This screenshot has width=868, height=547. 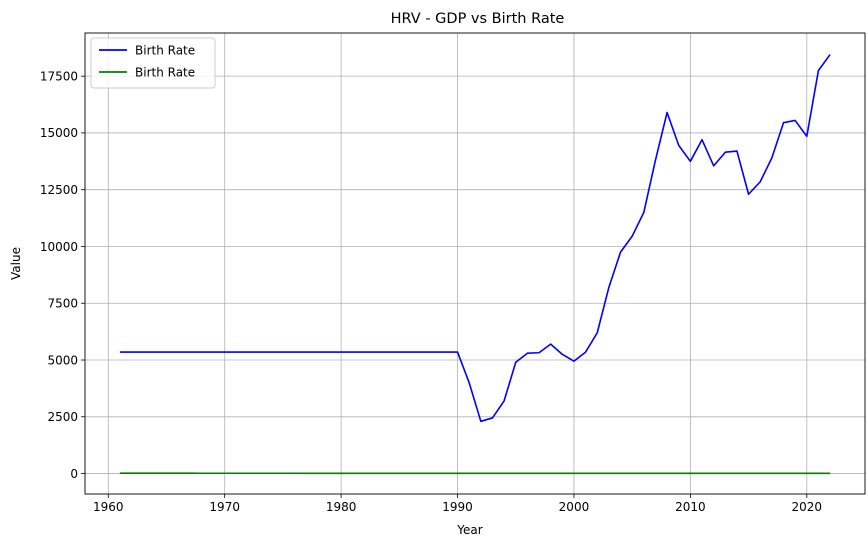 What do you see at coordinates (59, 190) in the screenshot?
I see `y-tick-label: 12500` at bounding box center [59, 190].